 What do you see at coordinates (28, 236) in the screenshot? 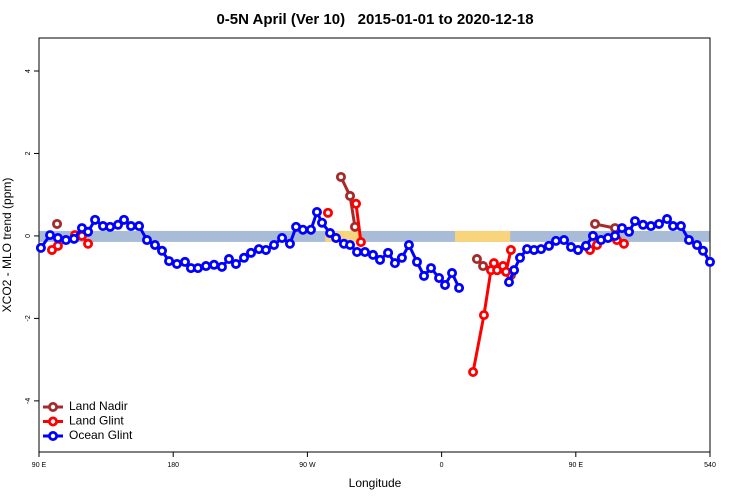
I see `y-tick-label: 0` at bounding box center [28, 236].